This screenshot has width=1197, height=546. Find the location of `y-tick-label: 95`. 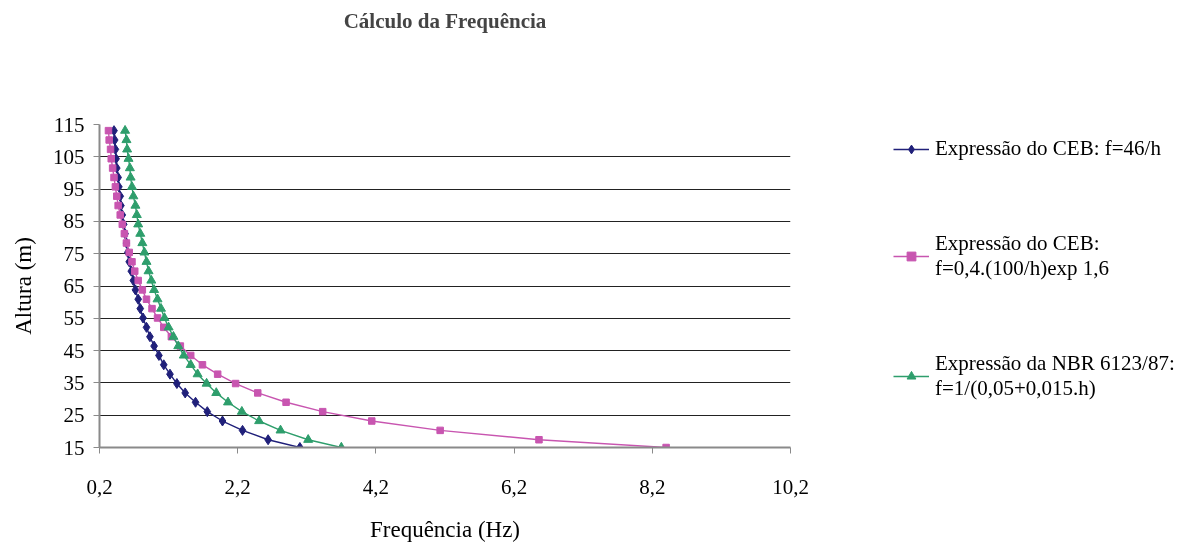

y-tick-label: 95 is located at coordinates (74, 189).